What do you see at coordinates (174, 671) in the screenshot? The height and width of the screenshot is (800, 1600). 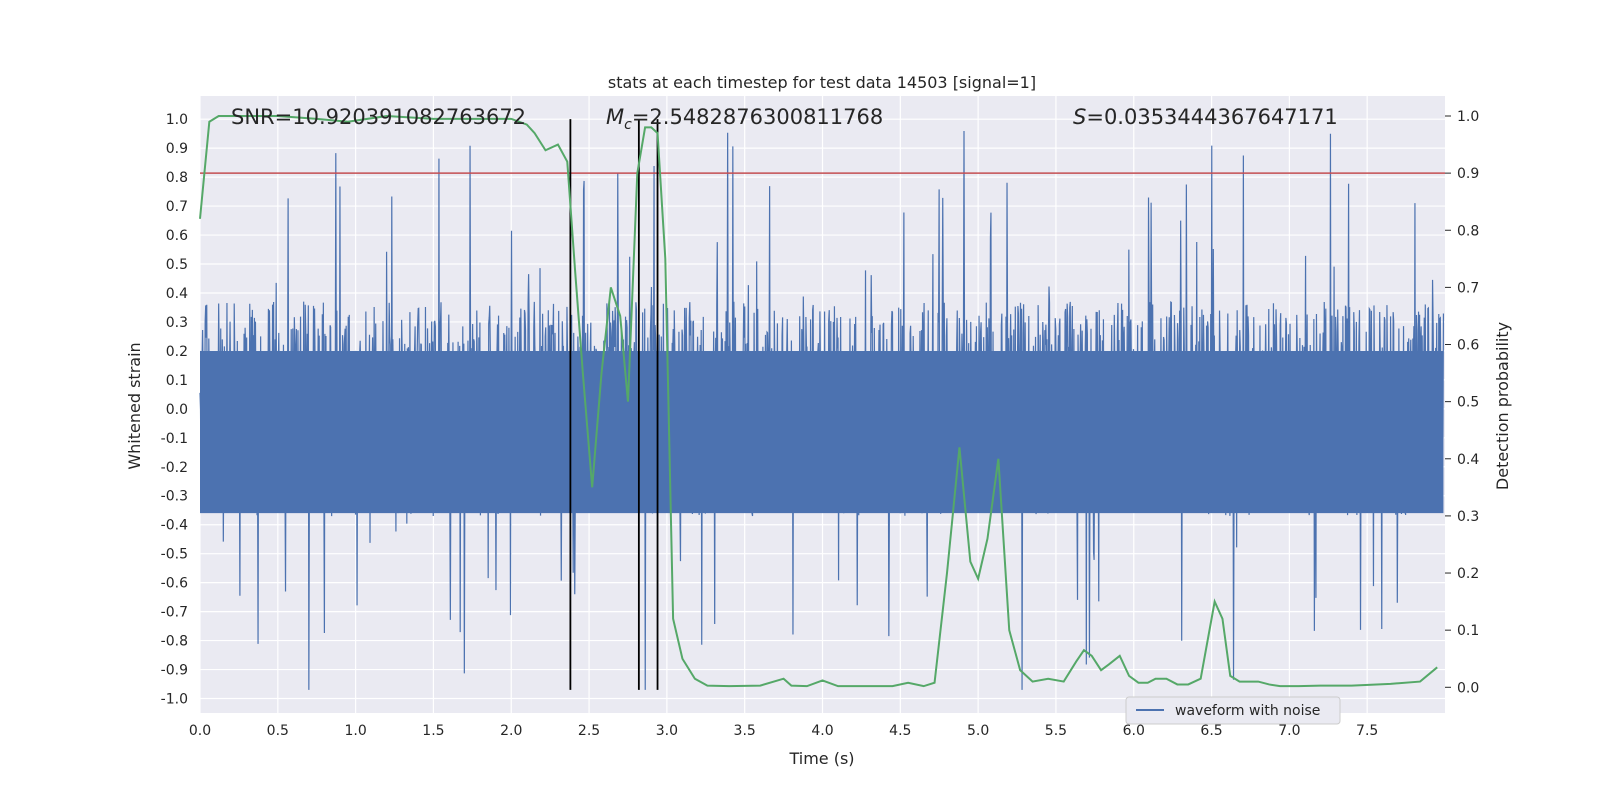 I see `y-tick-label: -0.9` at bounding box center [174, 671].